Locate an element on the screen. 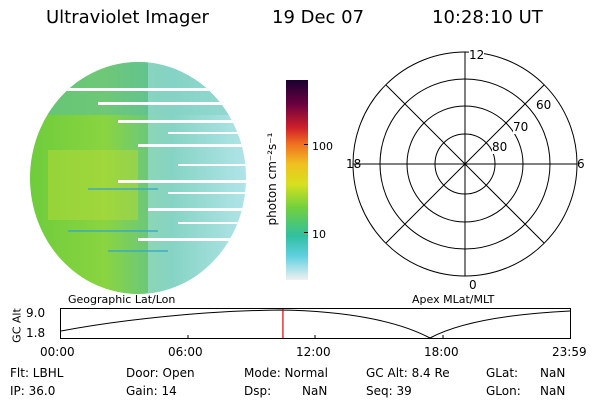 This screenshot has height=400, width=600. status-glon-value: NaN is located at coordinates (553, 391).